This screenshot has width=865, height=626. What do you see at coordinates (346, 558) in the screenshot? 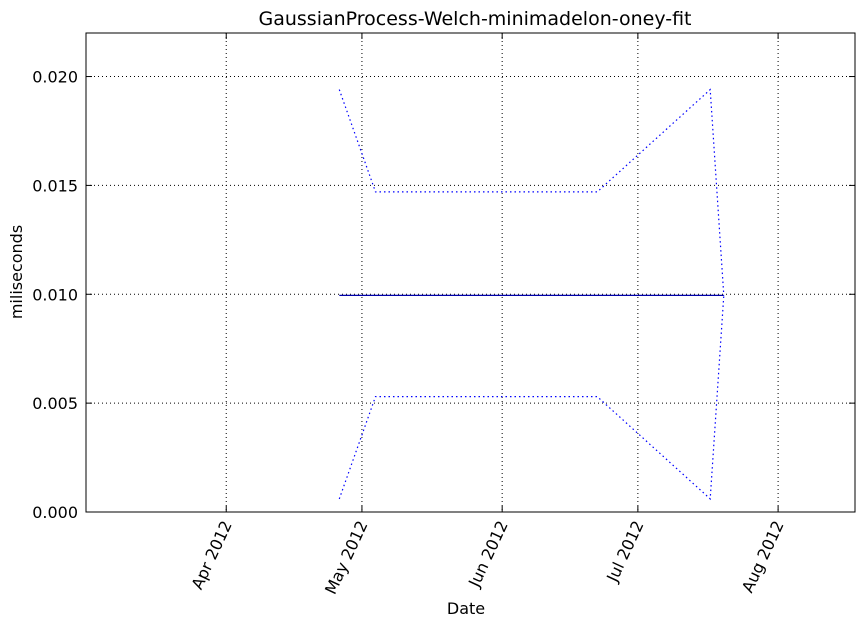
I see `x-tick-label: May 2012` at bounding box center [346, 558].